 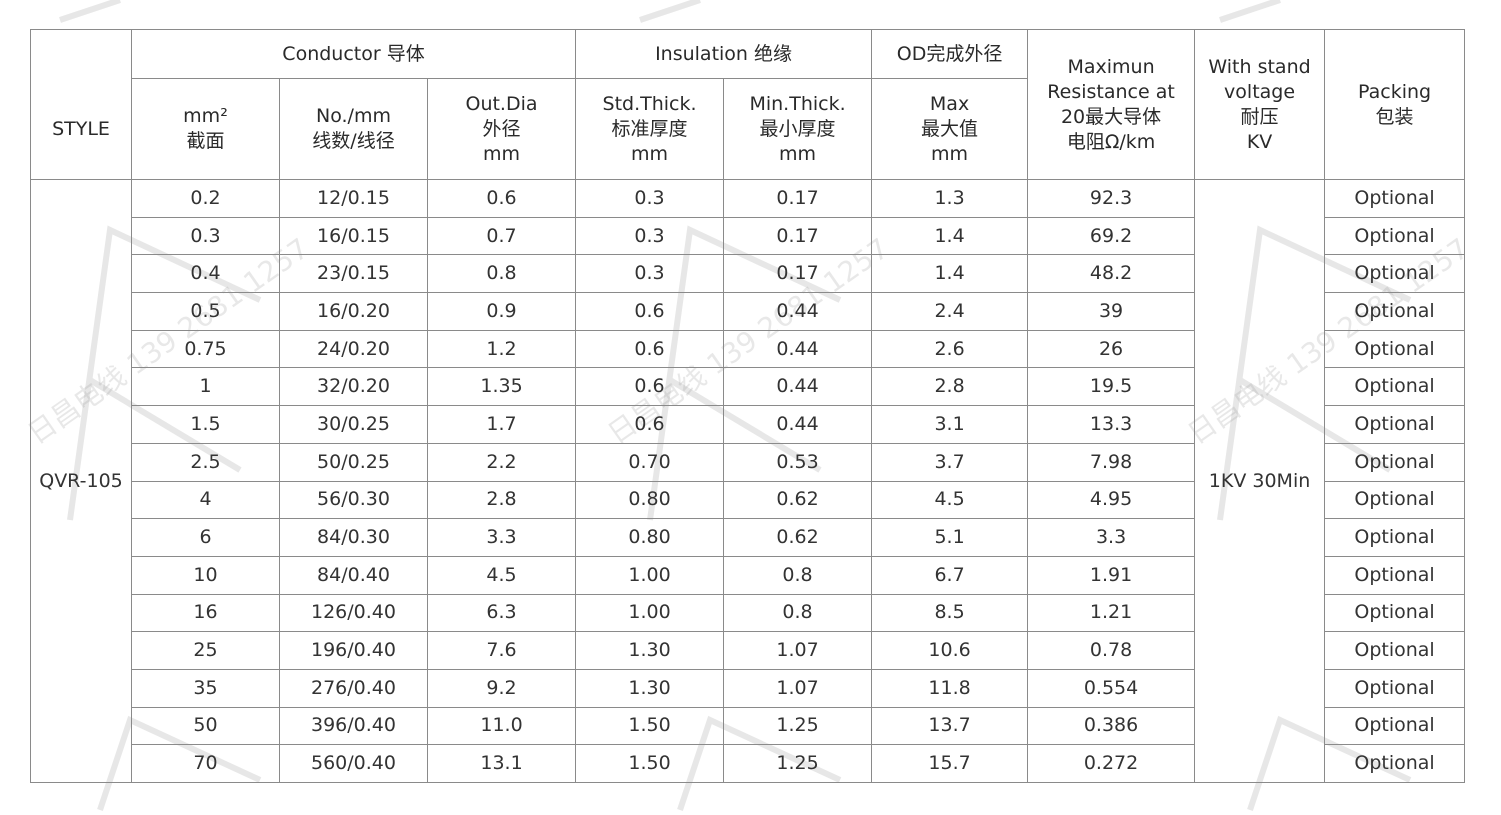 What do you see at coordinates (950, 198) in the screenshot?
I see `max-od-cell: 1.3` at bounding box center [950, 198].